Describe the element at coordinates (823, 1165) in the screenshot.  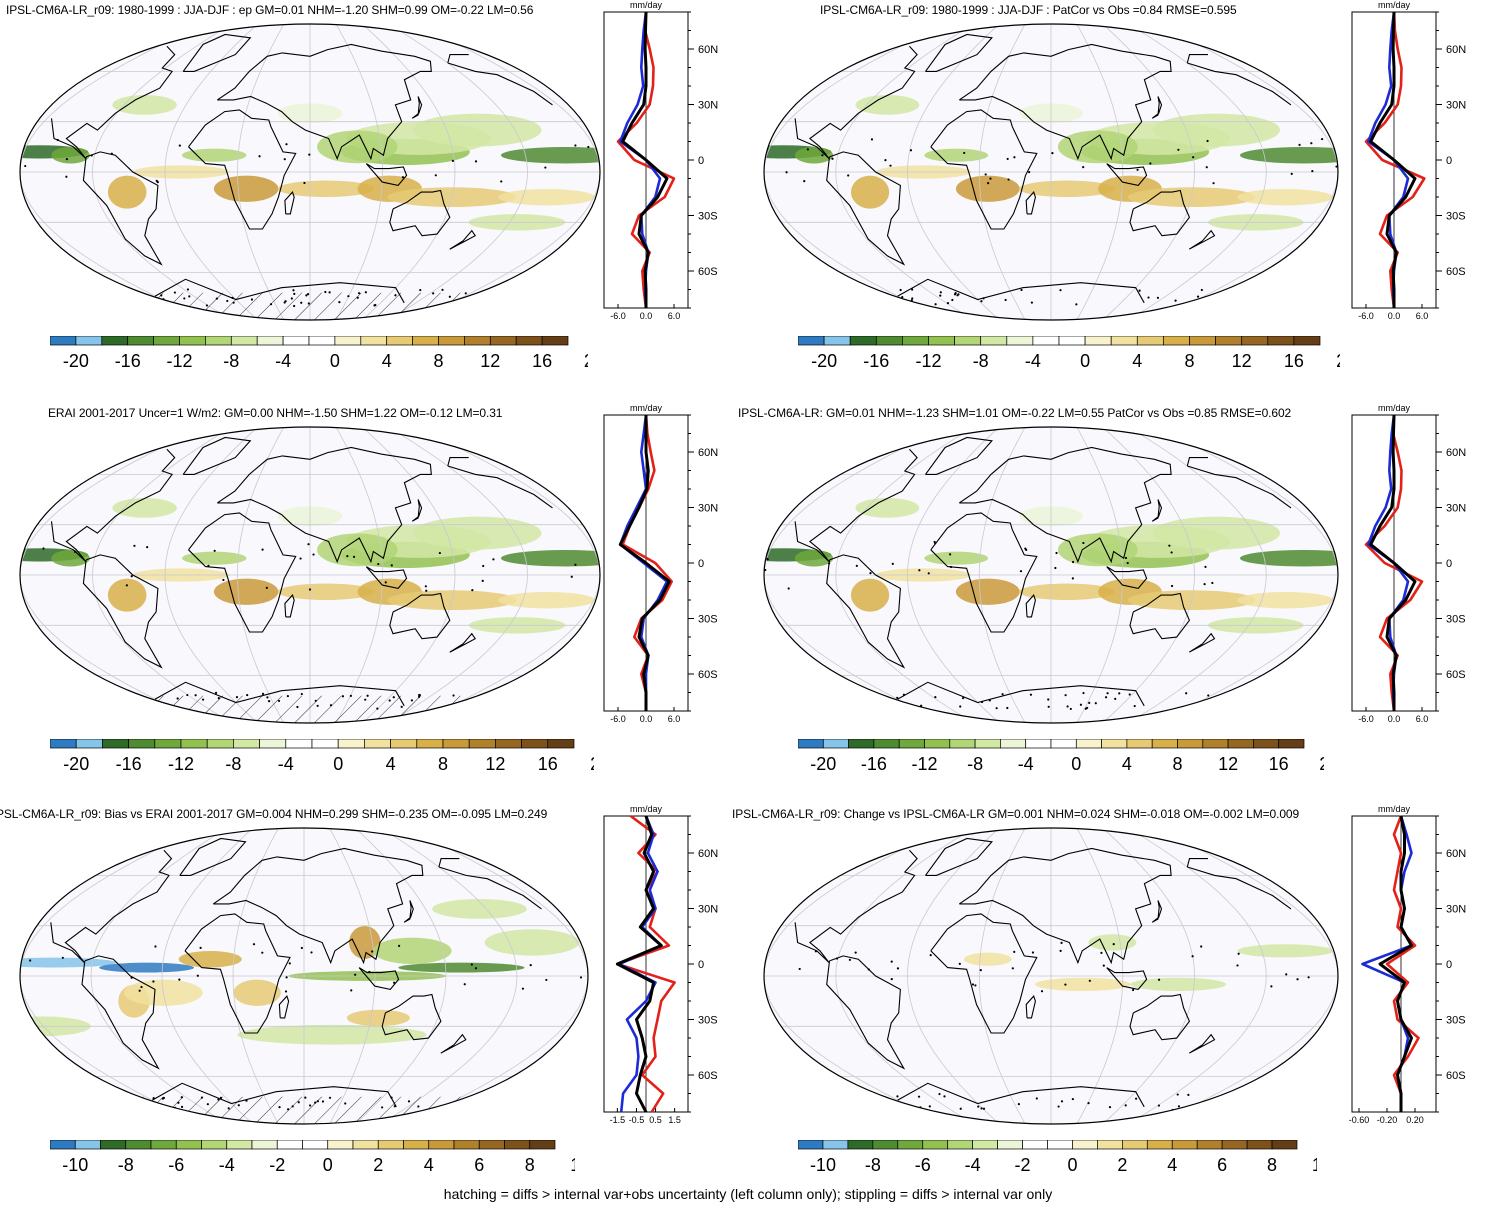
I see `colorbar-tick-label: -10` at that location.